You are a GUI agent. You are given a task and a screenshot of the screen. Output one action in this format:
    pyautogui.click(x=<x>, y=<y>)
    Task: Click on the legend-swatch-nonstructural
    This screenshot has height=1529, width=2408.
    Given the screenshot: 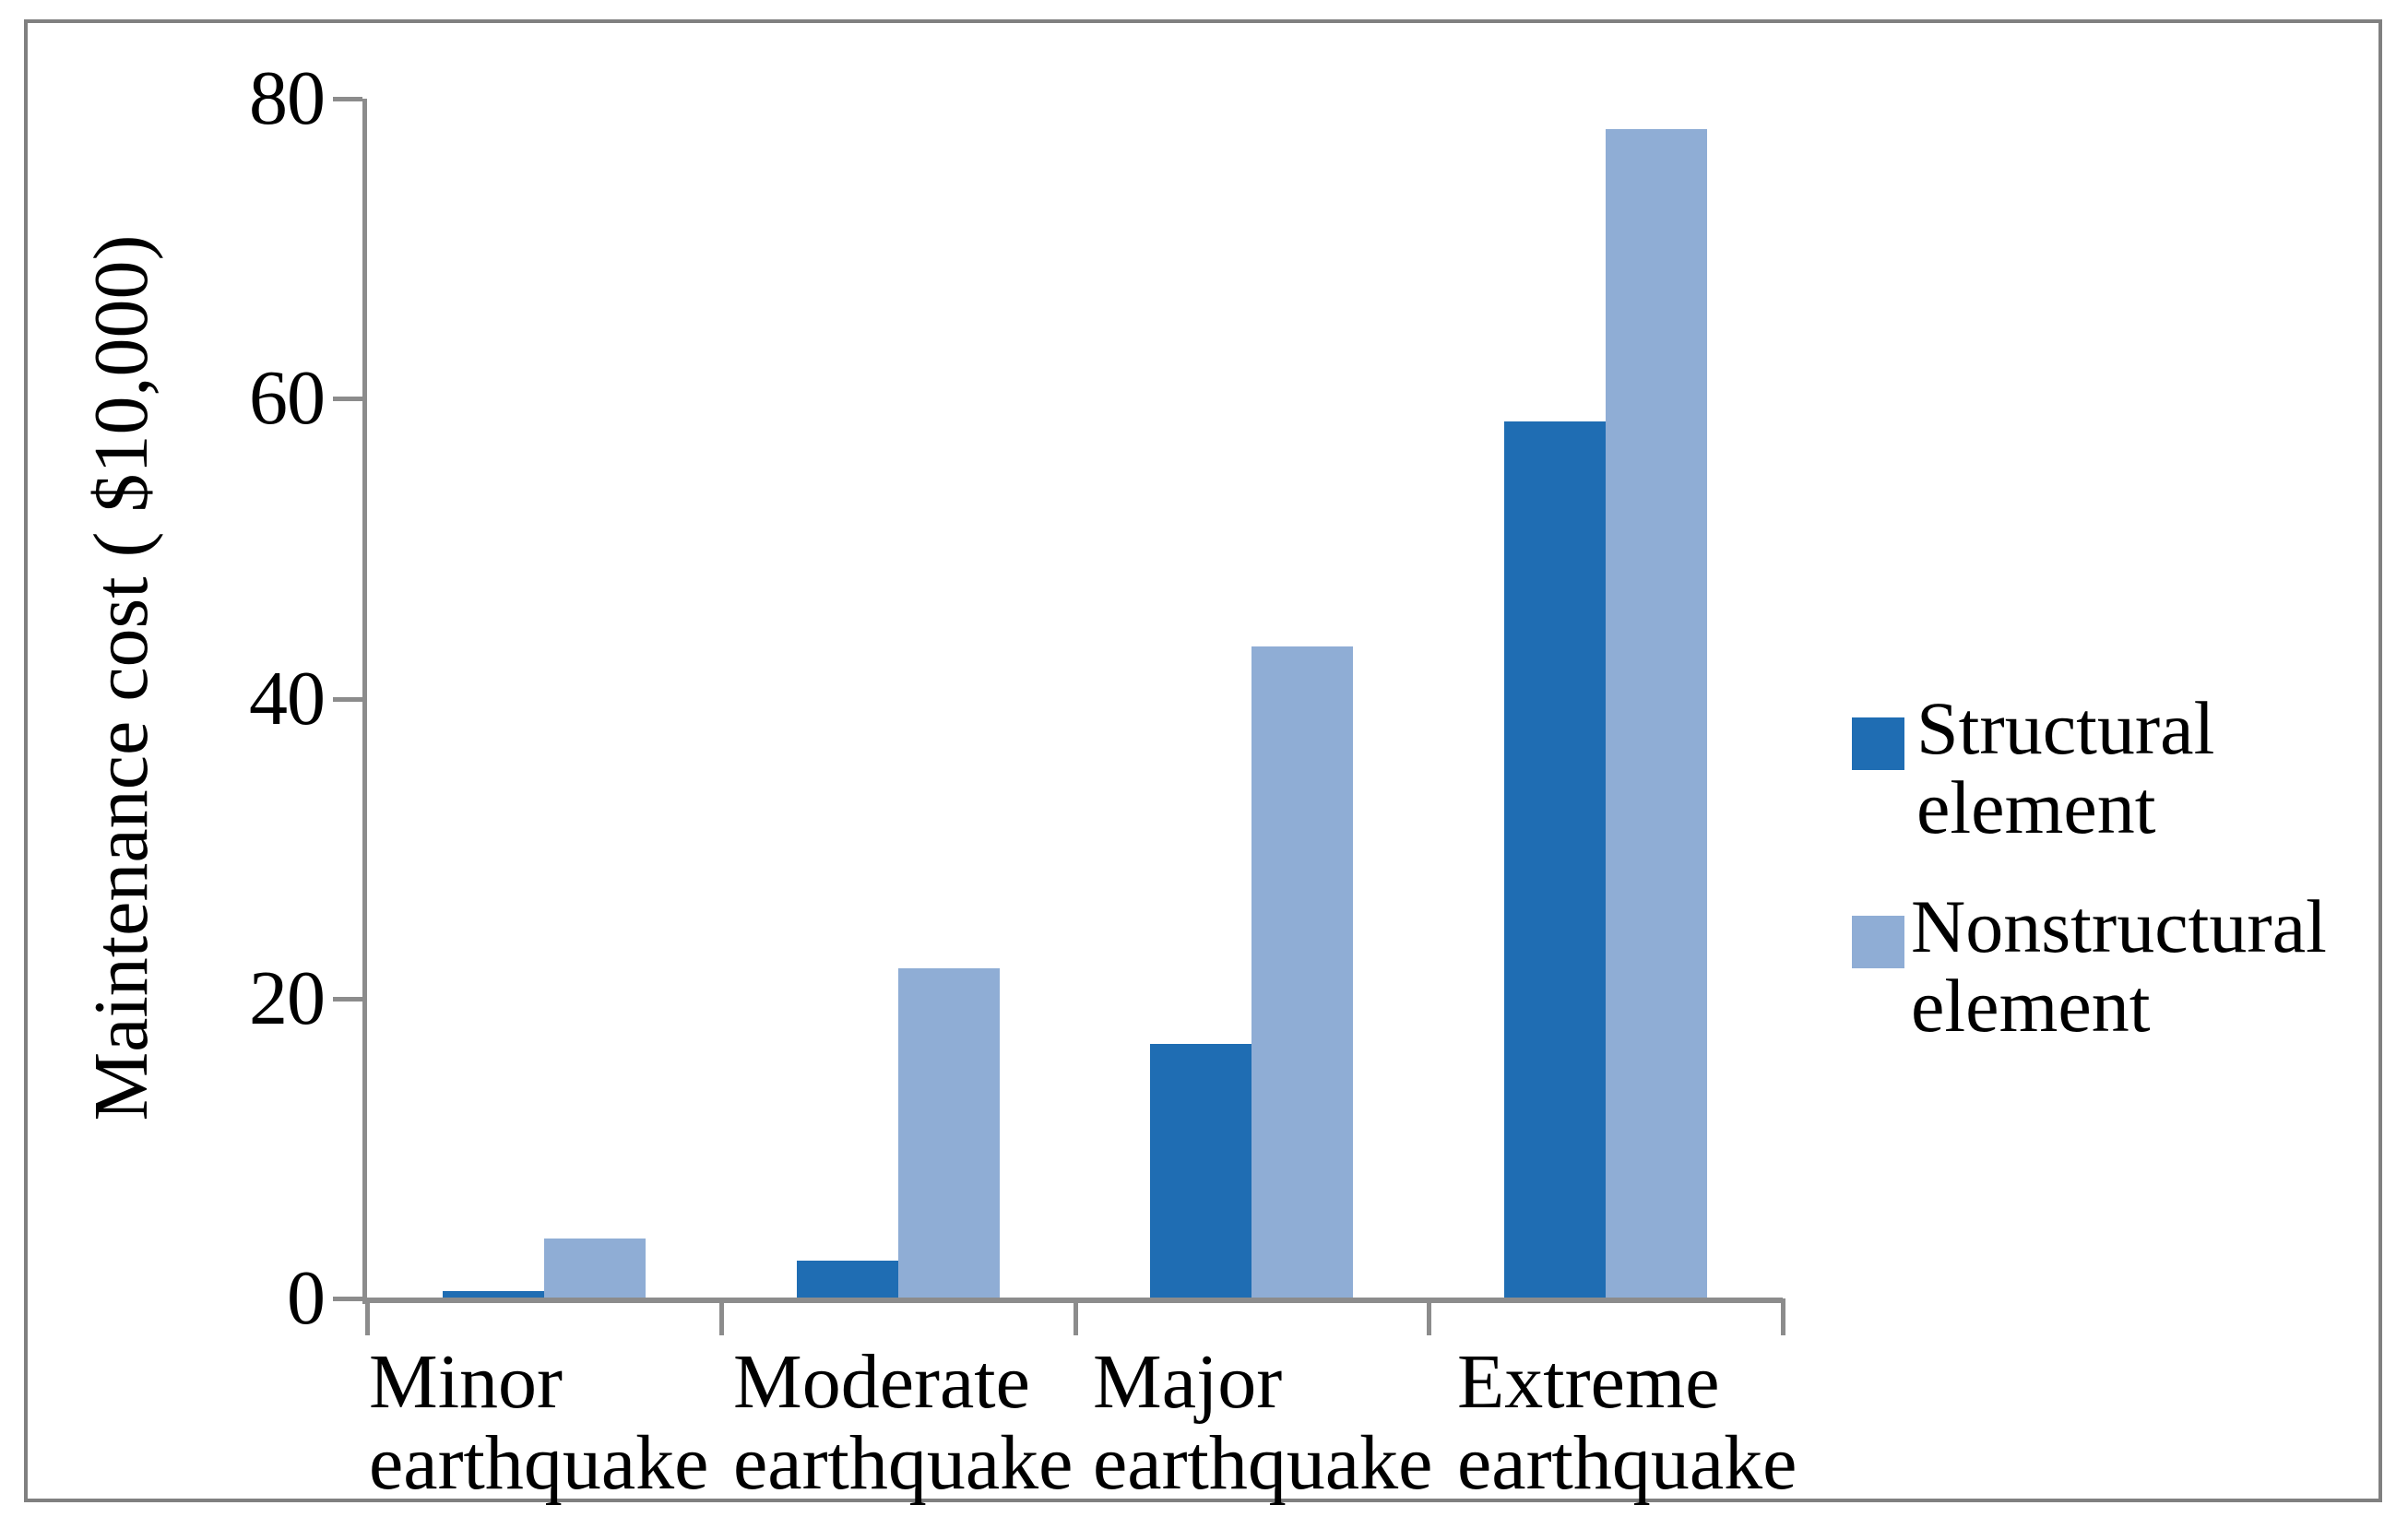 What is the action you would take?
    pyautogui.click(x=1878, y=942)
    